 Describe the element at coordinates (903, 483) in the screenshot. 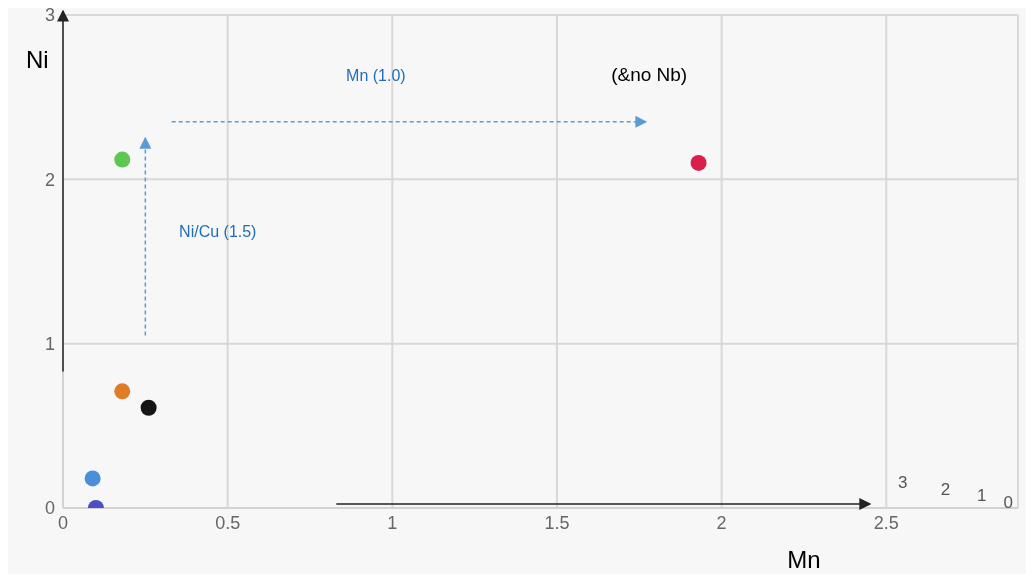

I see `annotation: 3` at that location.